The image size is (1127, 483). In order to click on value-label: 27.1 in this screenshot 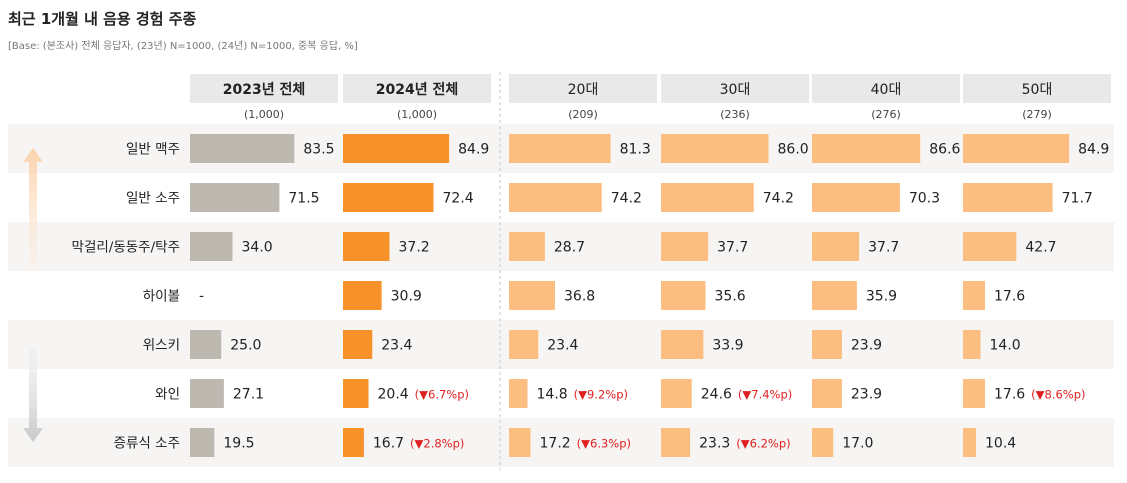, I will do `click(248, 395)`.